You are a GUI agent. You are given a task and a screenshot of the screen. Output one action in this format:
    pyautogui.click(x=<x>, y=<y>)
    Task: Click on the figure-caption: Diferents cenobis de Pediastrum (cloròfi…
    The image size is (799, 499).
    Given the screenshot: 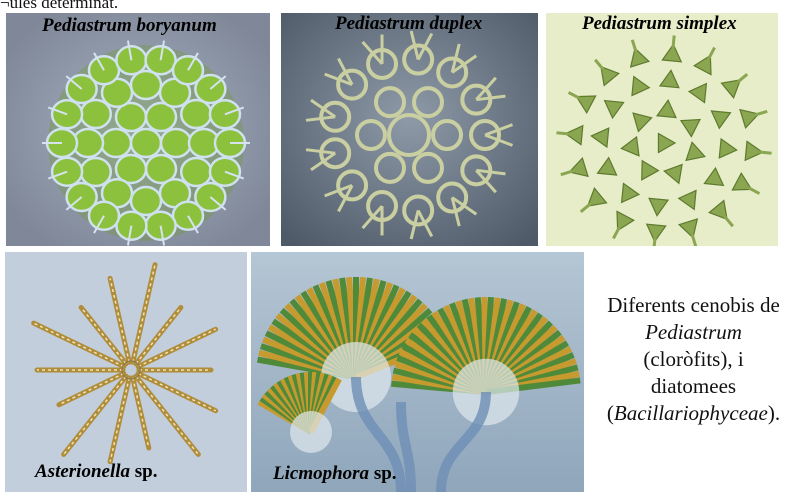 What is the action you would take?
    pyautogui.click(x=693, y=359)
    